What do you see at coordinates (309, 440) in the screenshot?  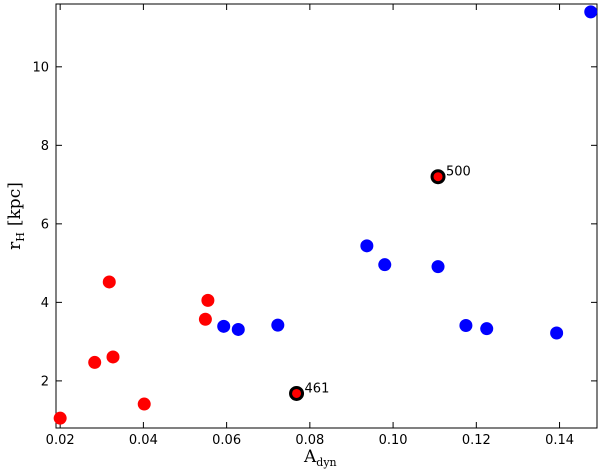 I see `x-tick-label: 0.08` at bounding box center [309, 440].